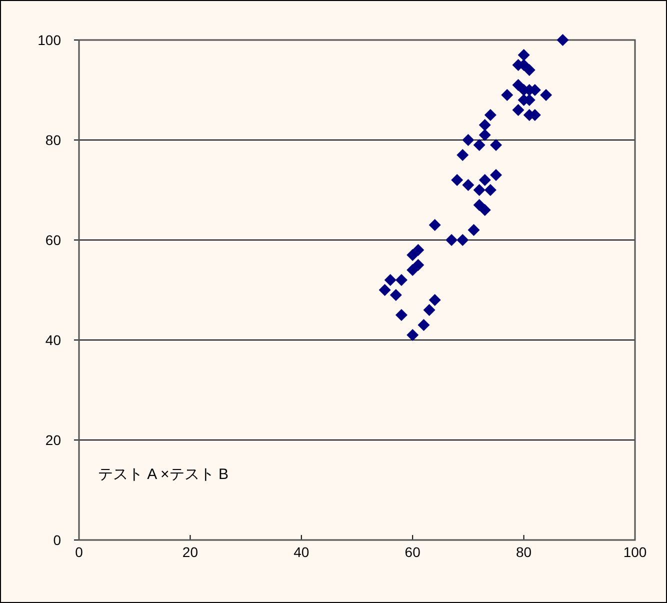 The image size is (667, 603). What do you see at coordinates (412, 552) in the screenshot?
I see `x-tick-label: 60` at bounding box center [412, 552].